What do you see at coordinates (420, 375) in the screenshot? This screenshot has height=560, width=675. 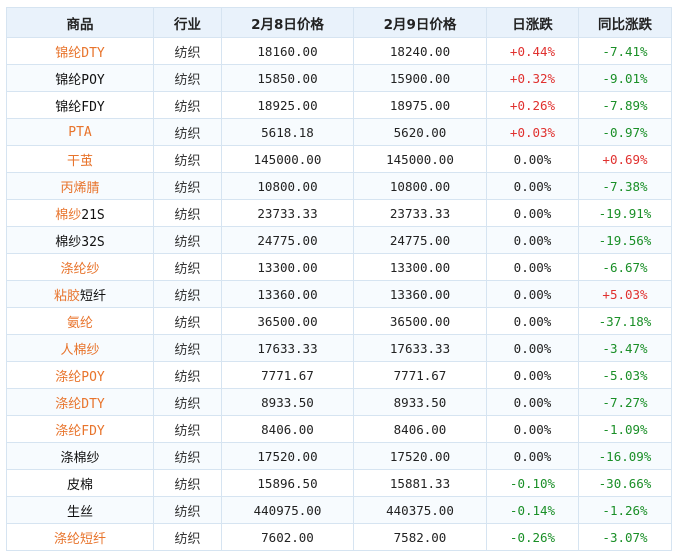 I see `price-feb9-cell: 7771.67` at bounding box center [420, 375].